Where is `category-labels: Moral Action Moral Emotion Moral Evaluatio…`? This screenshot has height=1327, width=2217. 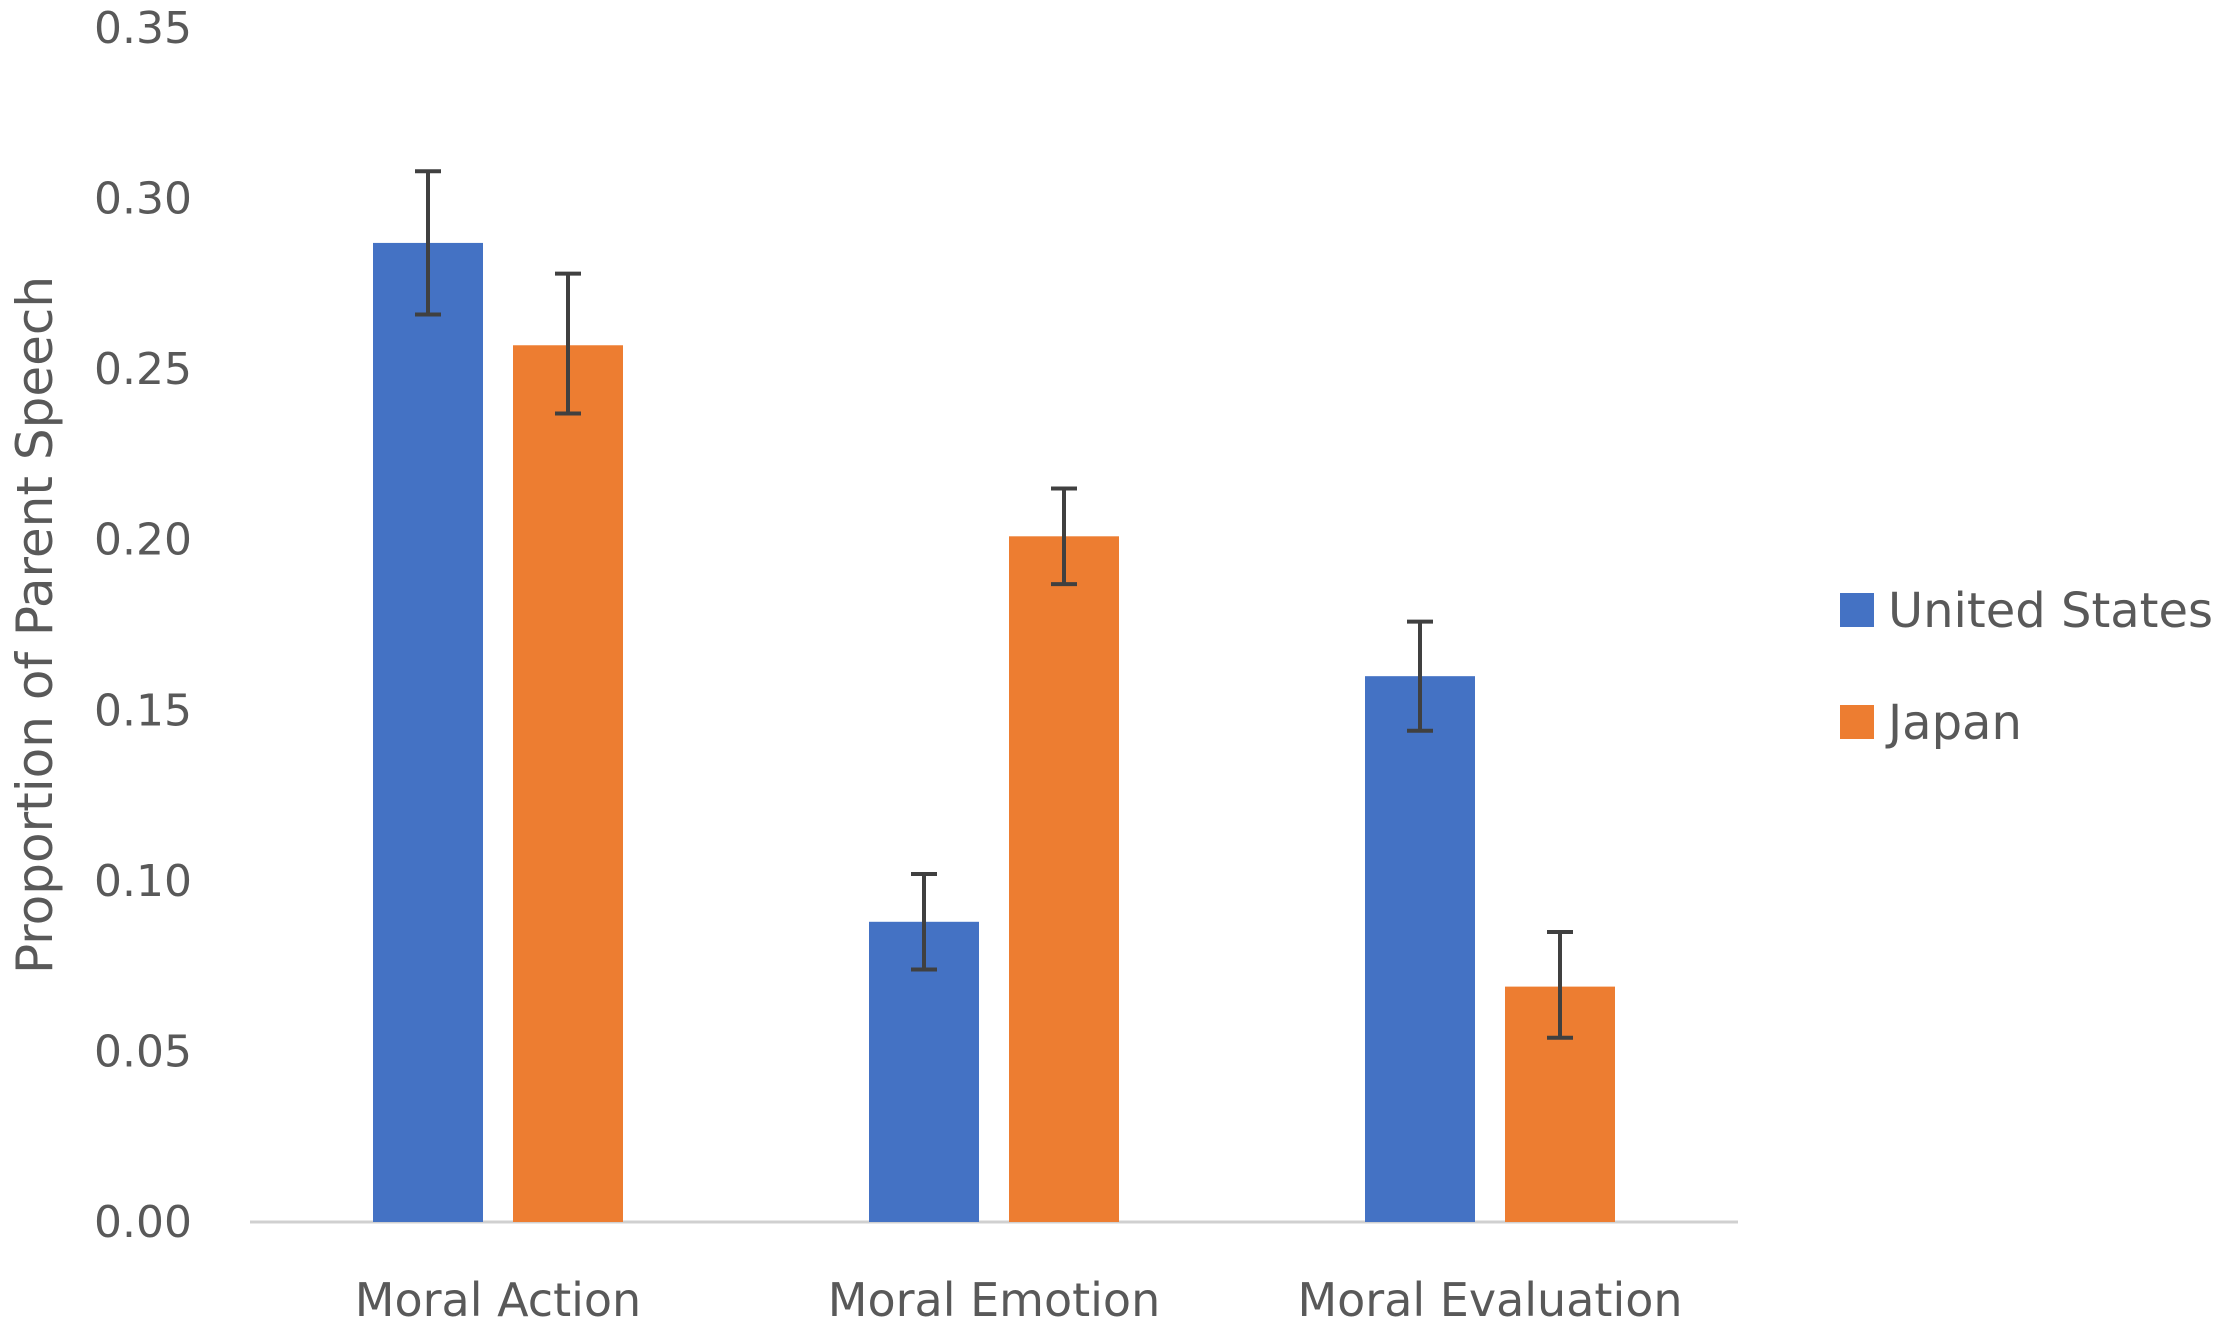 category-labels: Moral Action Moral Emotion Moral Evaluatio… is located at coordinates (1019, 1300).